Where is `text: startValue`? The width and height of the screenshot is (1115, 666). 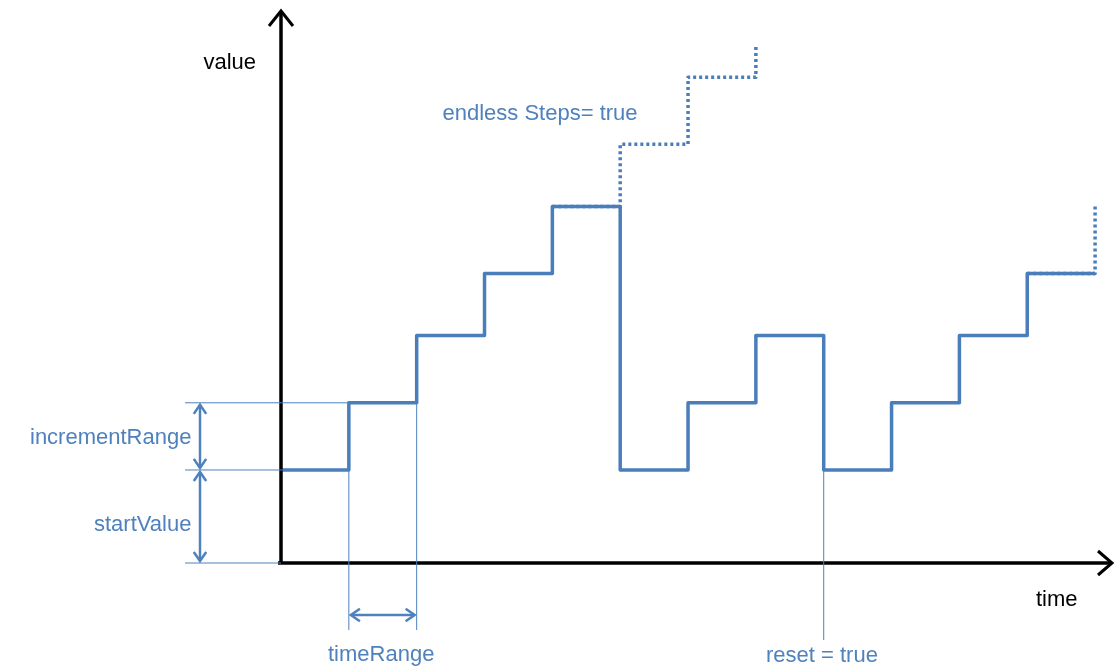
text: startValue is located at coordinates (143, 523).